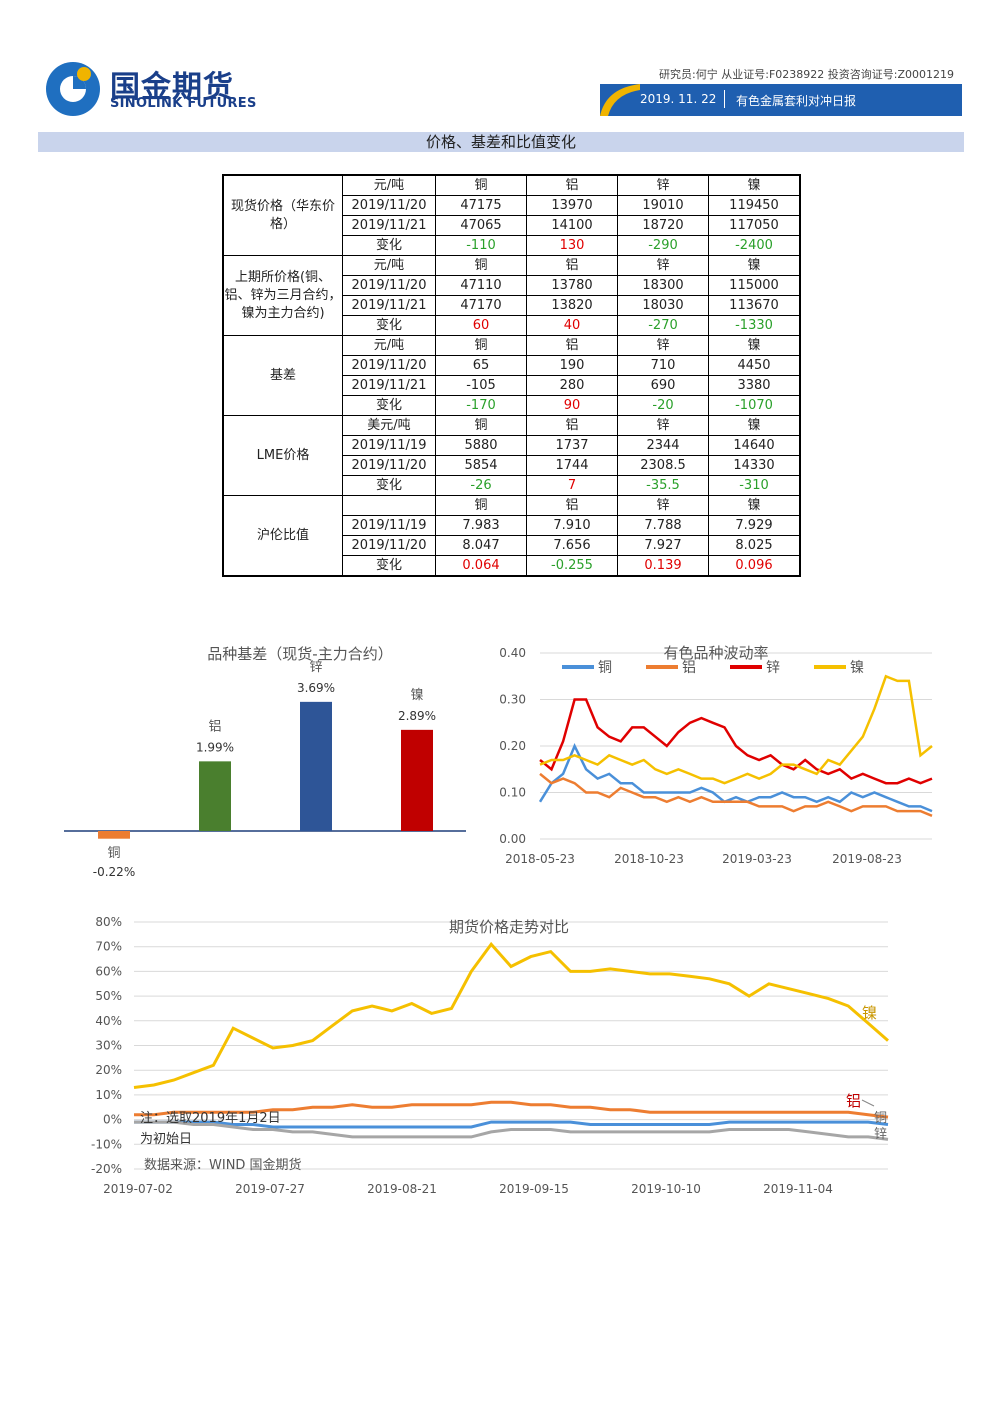 The image size is (992, 1403). What do you see at coordinates (512, 839) in the screenshot?
I see `y-tick-label: 0.00` at bounding box center [512, 839].